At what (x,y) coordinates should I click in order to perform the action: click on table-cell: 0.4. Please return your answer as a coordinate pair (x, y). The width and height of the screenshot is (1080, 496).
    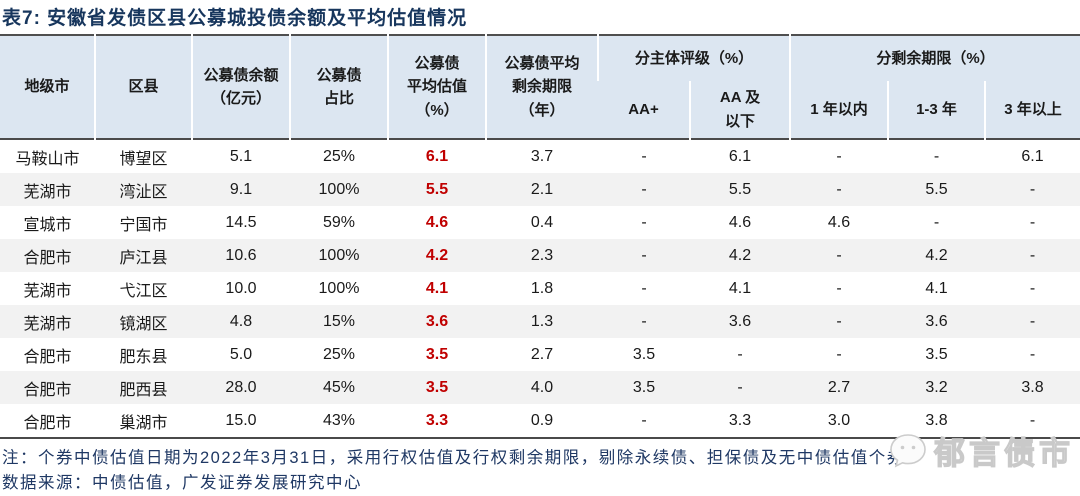
    Looking at the image, I should click on (542, 222).